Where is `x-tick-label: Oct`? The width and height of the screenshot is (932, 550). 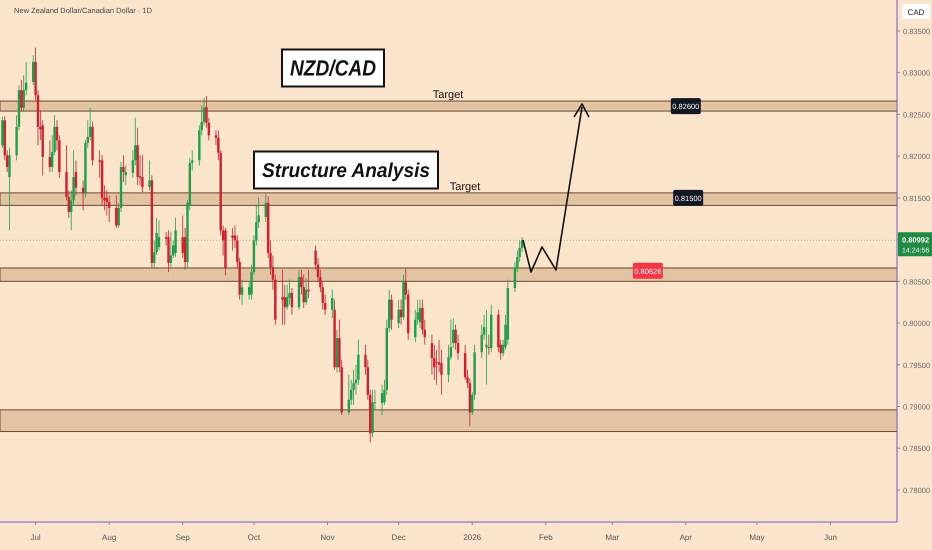
x-tick-label: Oct is located at coordinates (254, 537).